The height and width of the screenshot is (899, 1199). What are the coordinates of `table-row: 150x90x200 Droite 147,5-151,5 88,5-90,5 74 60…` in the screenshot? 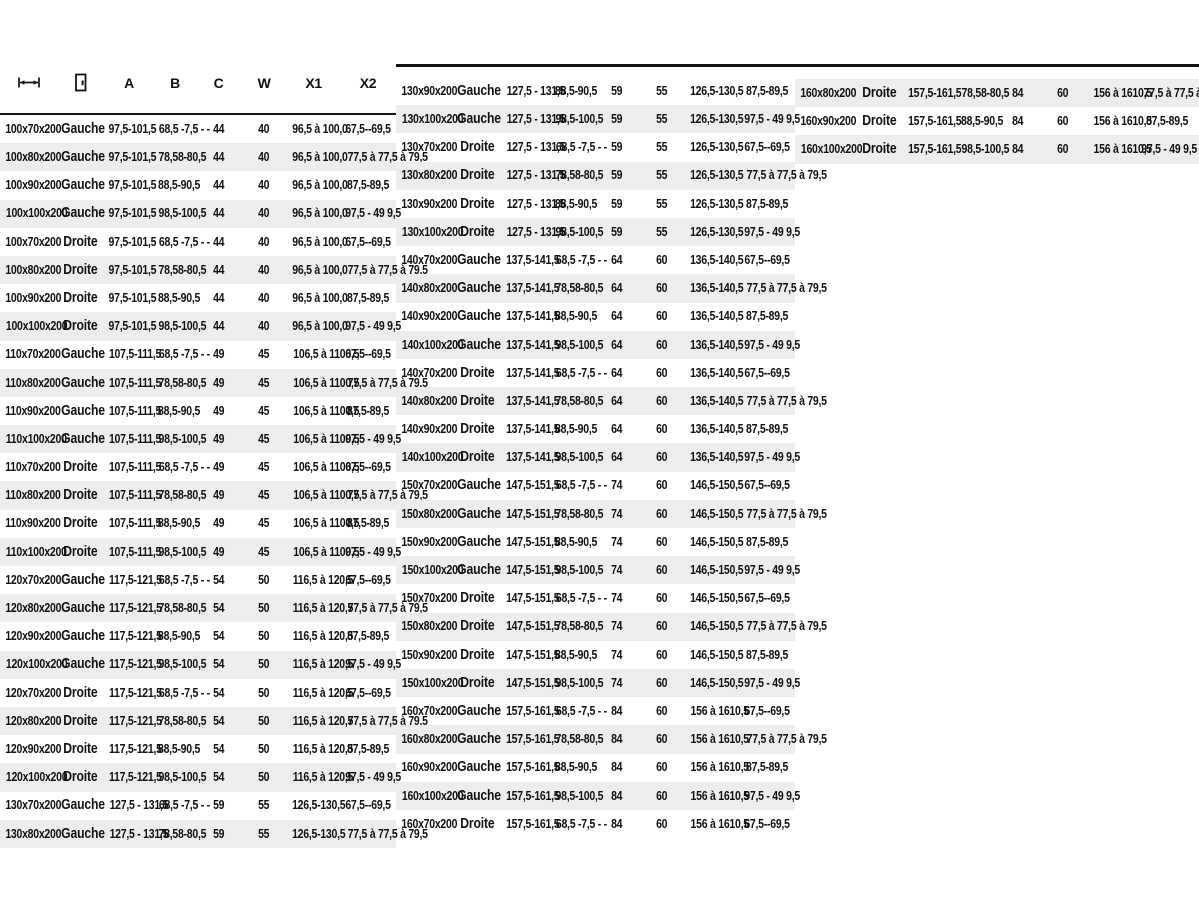 It's located at (595, 655).